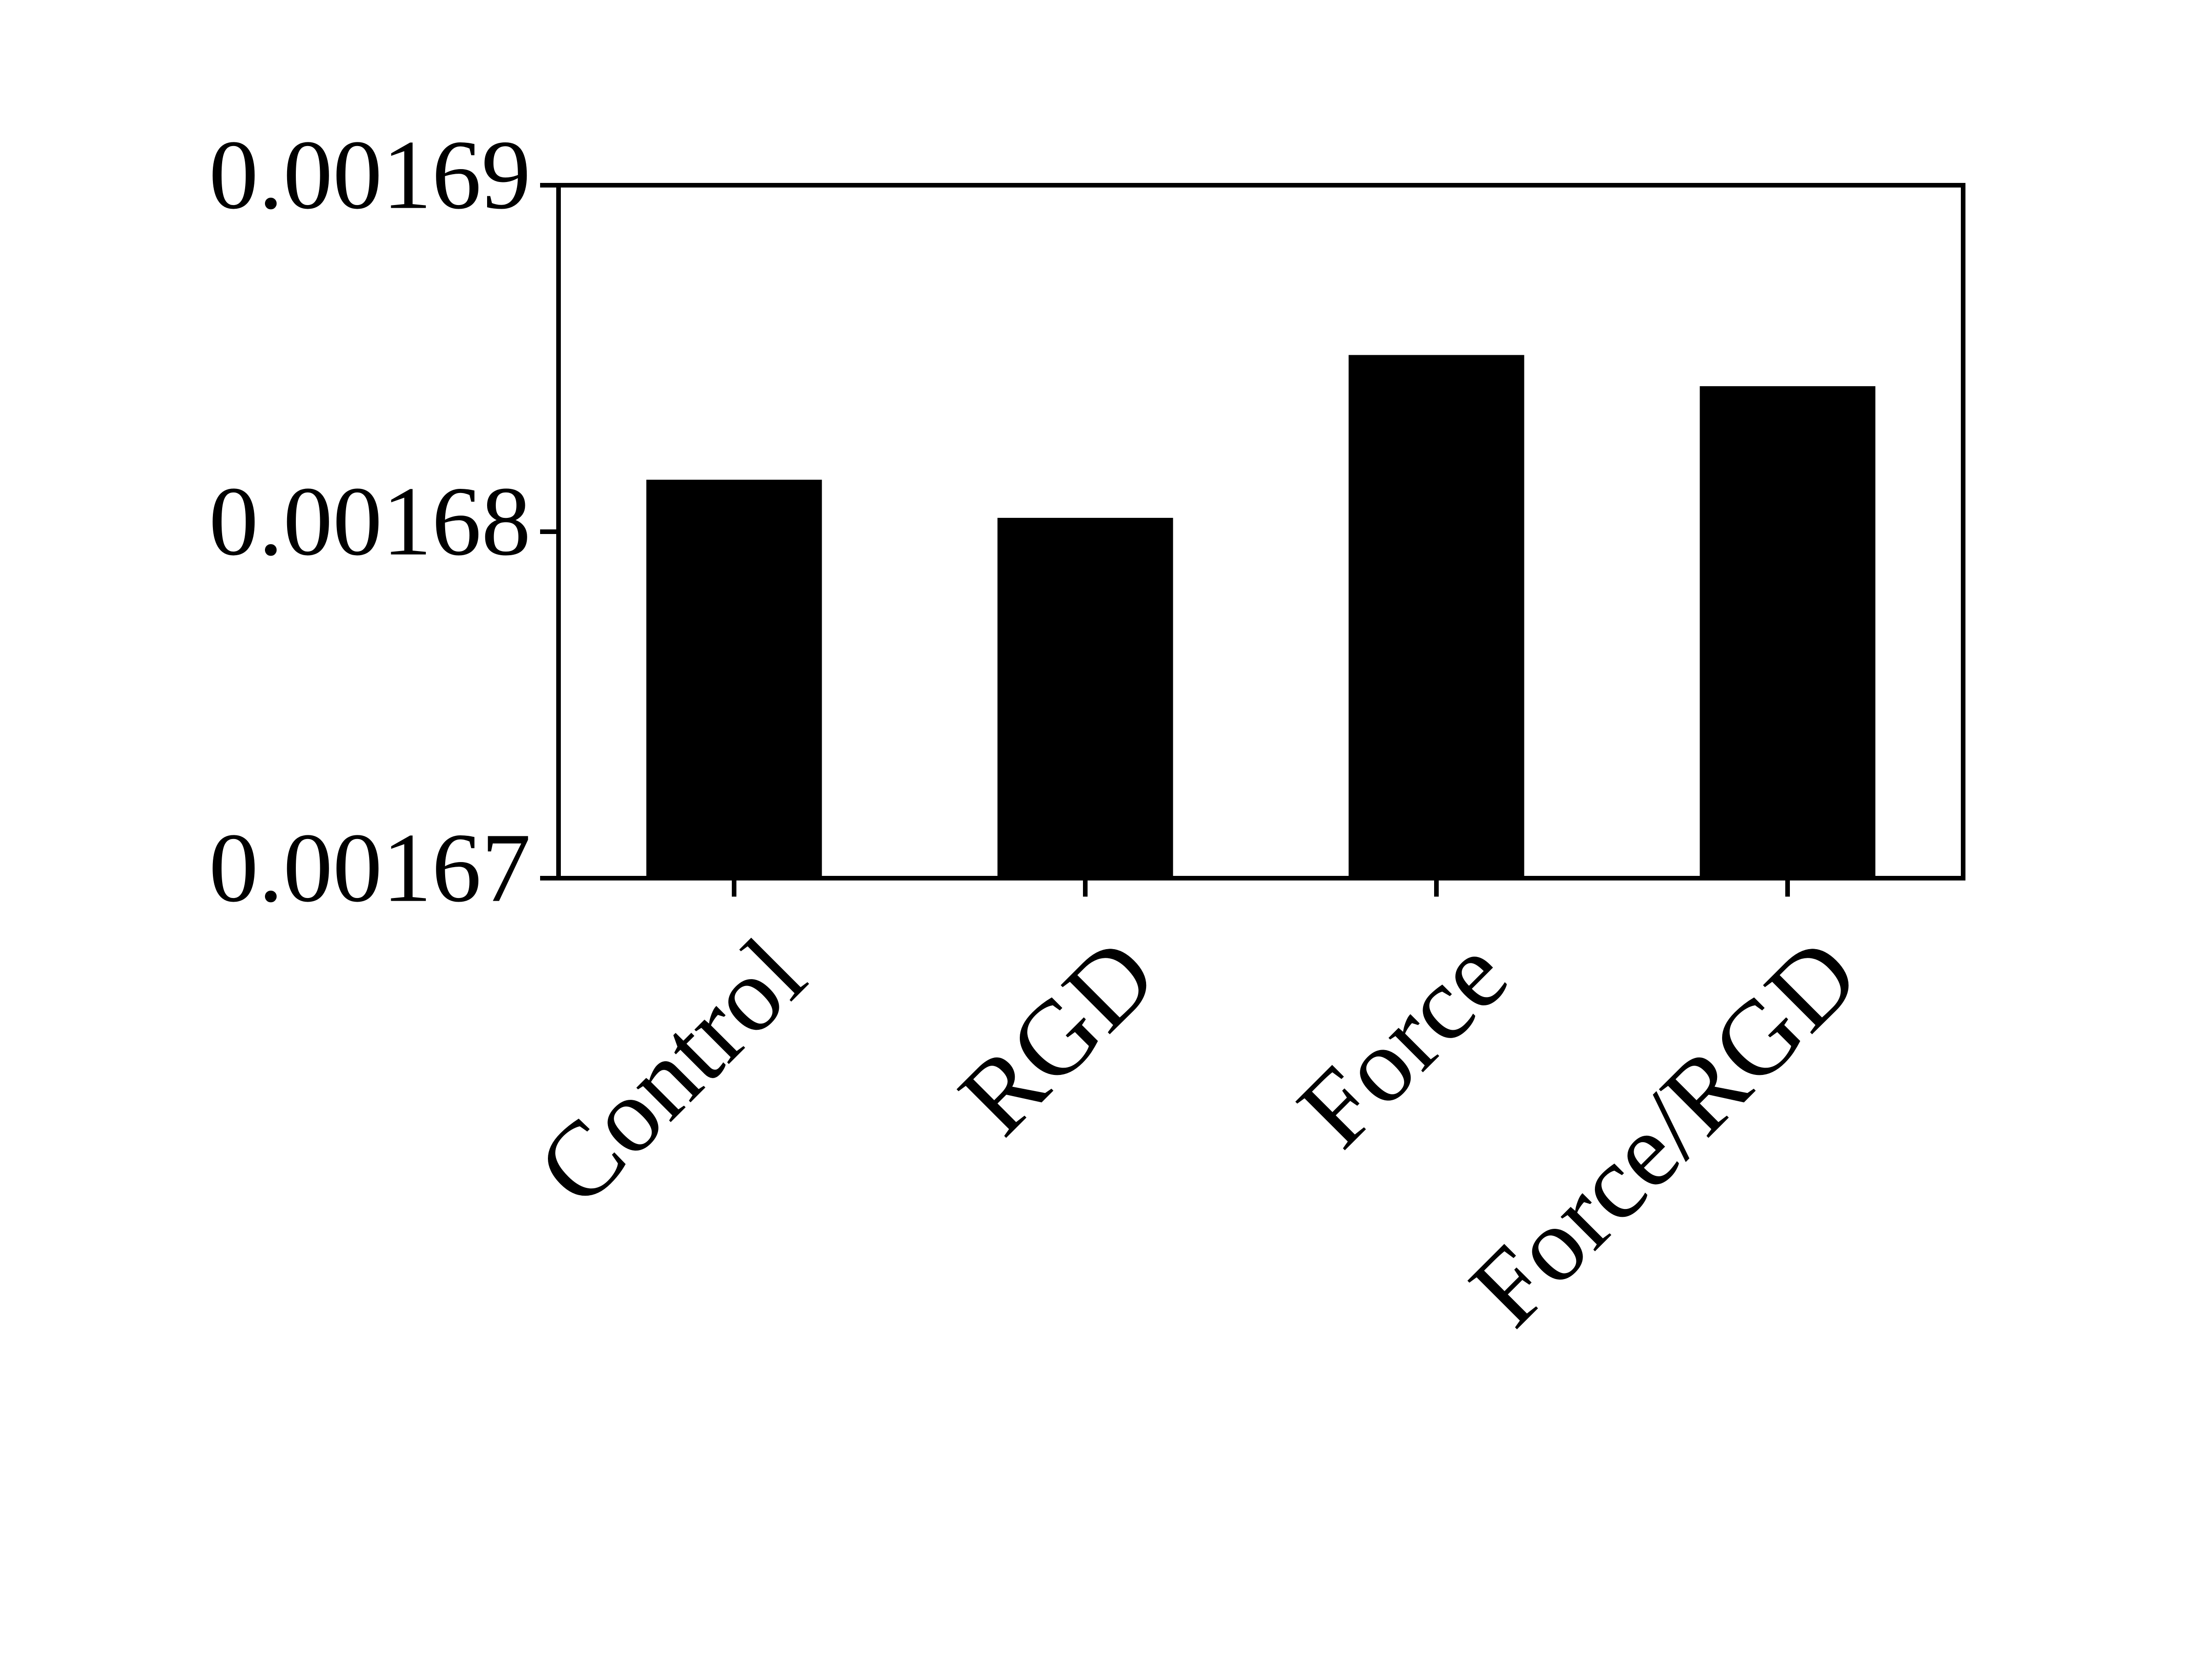  What do you see at coordinates (1057, 1036) in the screenshot?
I see `x-tick-label: RGD` at bounding box center [1057, 1036].